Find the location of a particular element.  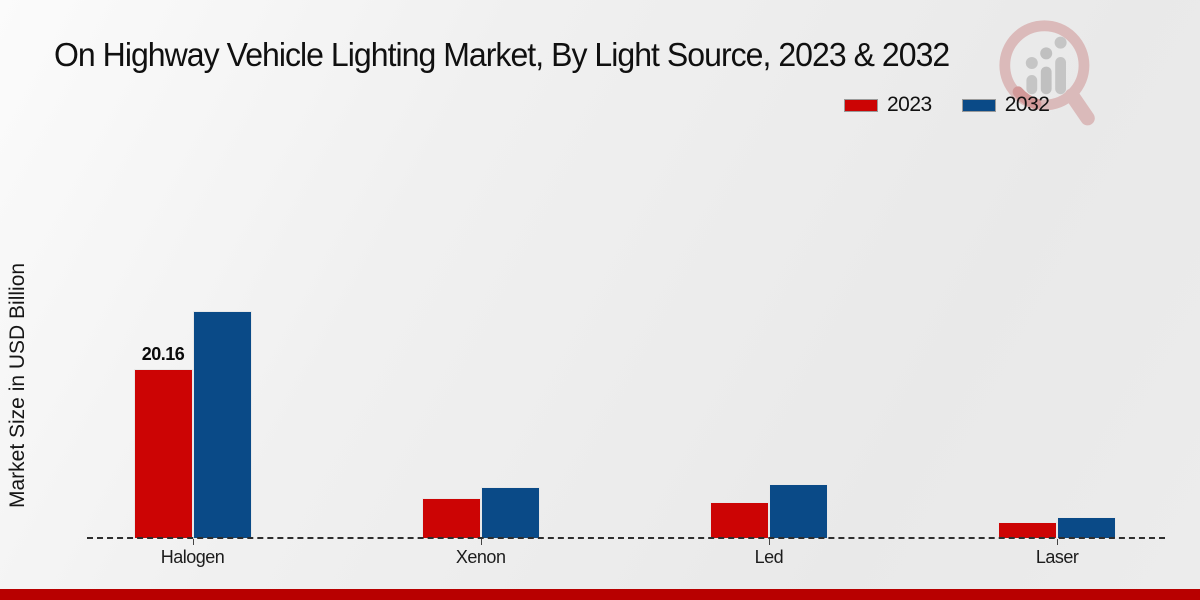

bar-2023-xenon is located at coordinates (451, 518).